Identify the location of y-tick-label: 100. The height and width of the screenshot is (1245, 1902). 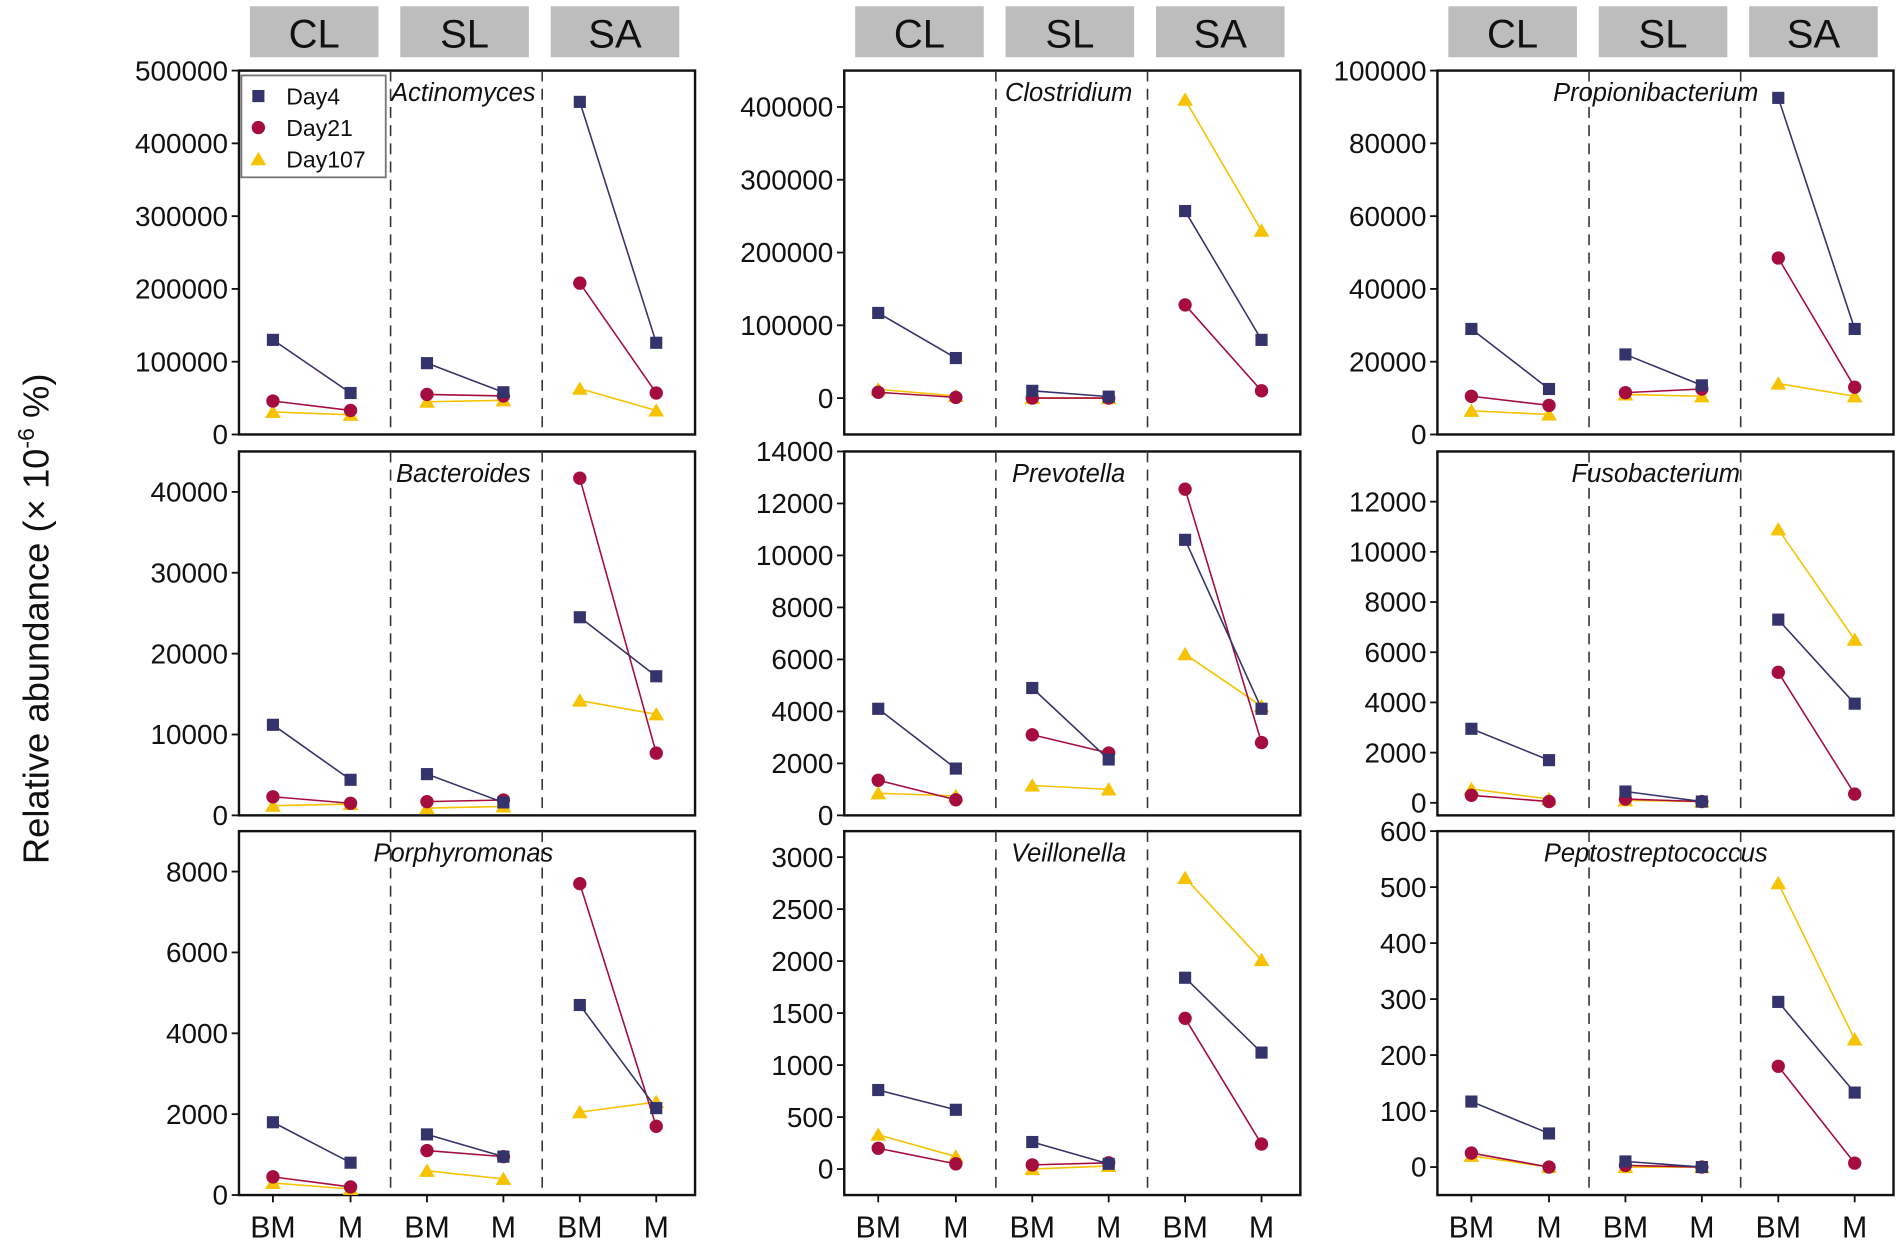
(1403, 1111).